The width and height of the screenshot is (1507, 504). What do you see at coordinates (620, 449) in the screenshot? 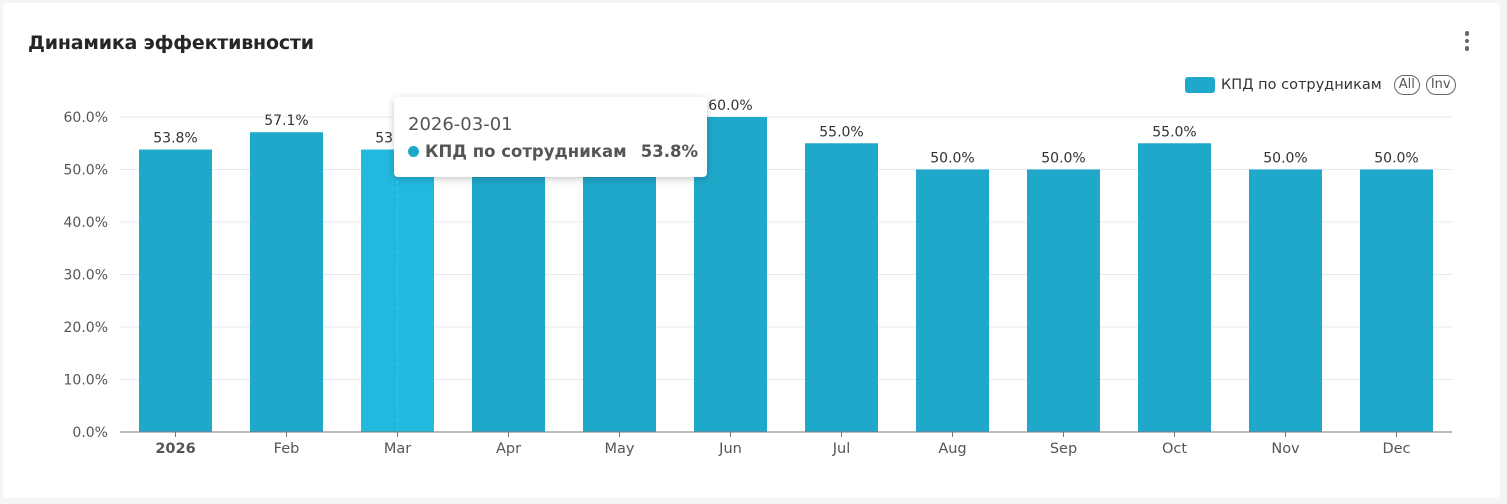
I see `x-tick-label: May` at bounding box center [620, 449].